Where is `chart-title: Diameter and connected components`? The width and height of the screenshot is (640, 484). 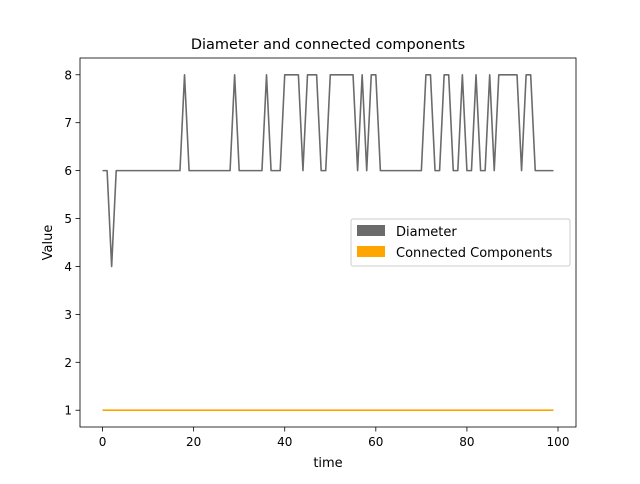
chart-title: Diameter and connected components is located at coordinates (328, 45).